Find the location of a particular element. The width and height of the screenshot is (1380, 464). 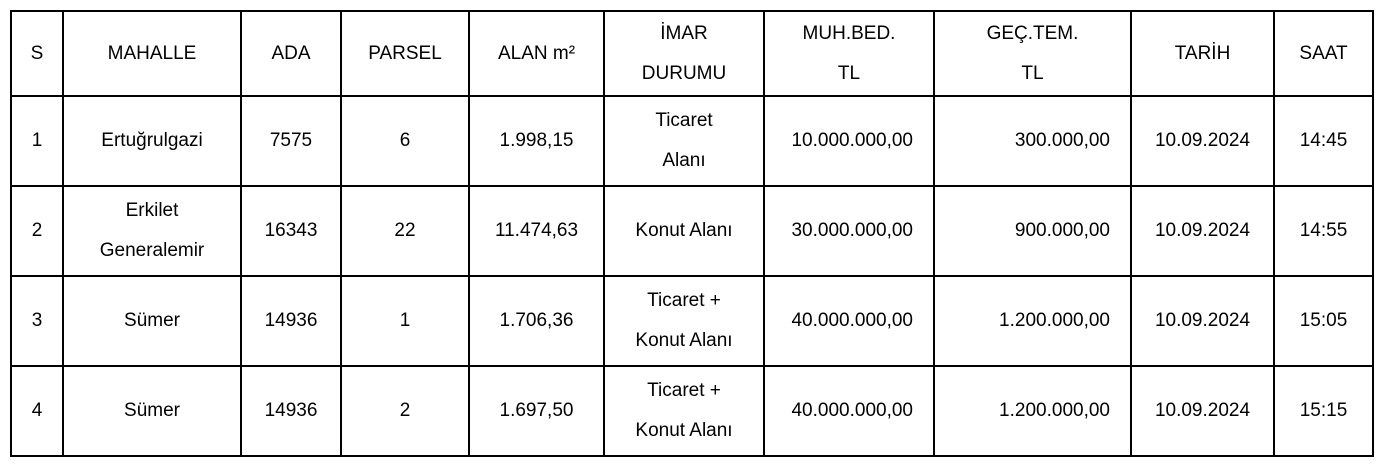

header-cell-saat: SAAT is located at coordinates (1323, 53).